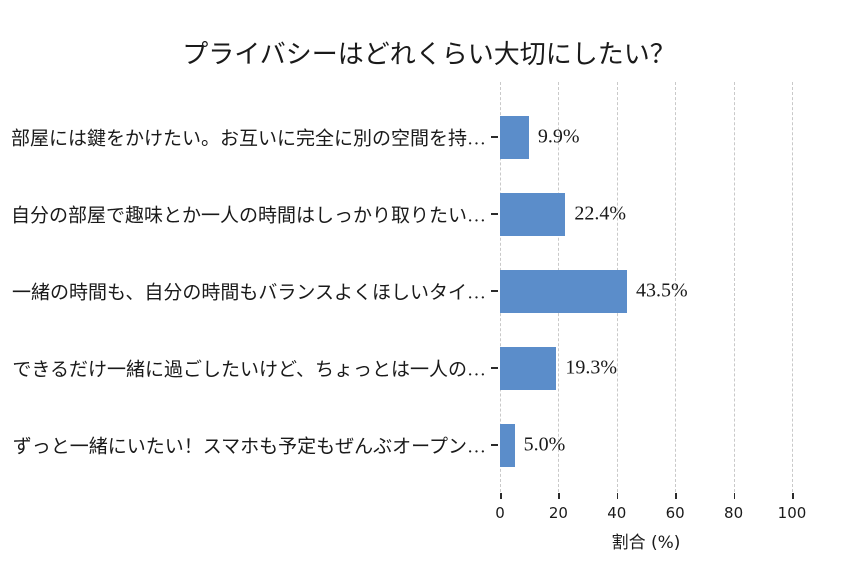 The image size is (846, 588). I want to click on x-tick-label: 0, so click(500, 513).